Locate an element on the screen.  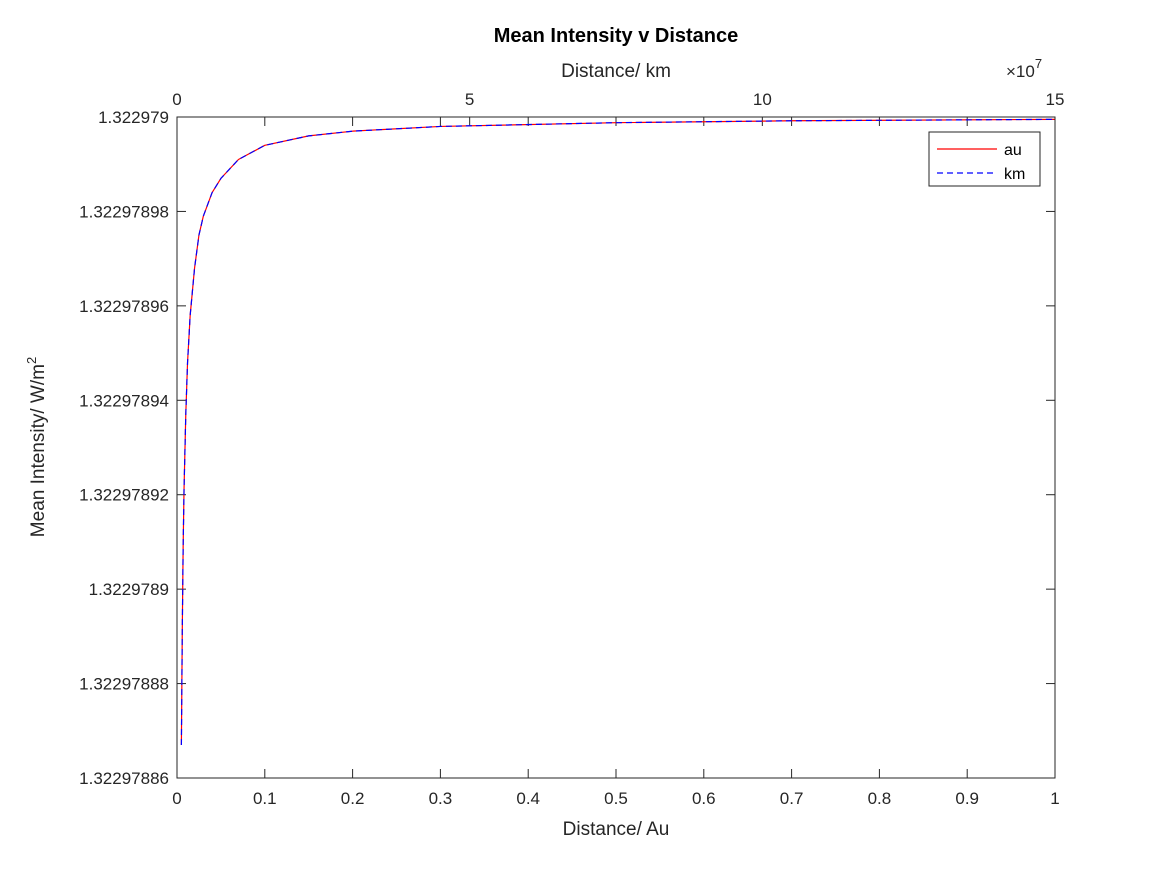
x2-tick-label: 0 is located at coordinates (176, 99).